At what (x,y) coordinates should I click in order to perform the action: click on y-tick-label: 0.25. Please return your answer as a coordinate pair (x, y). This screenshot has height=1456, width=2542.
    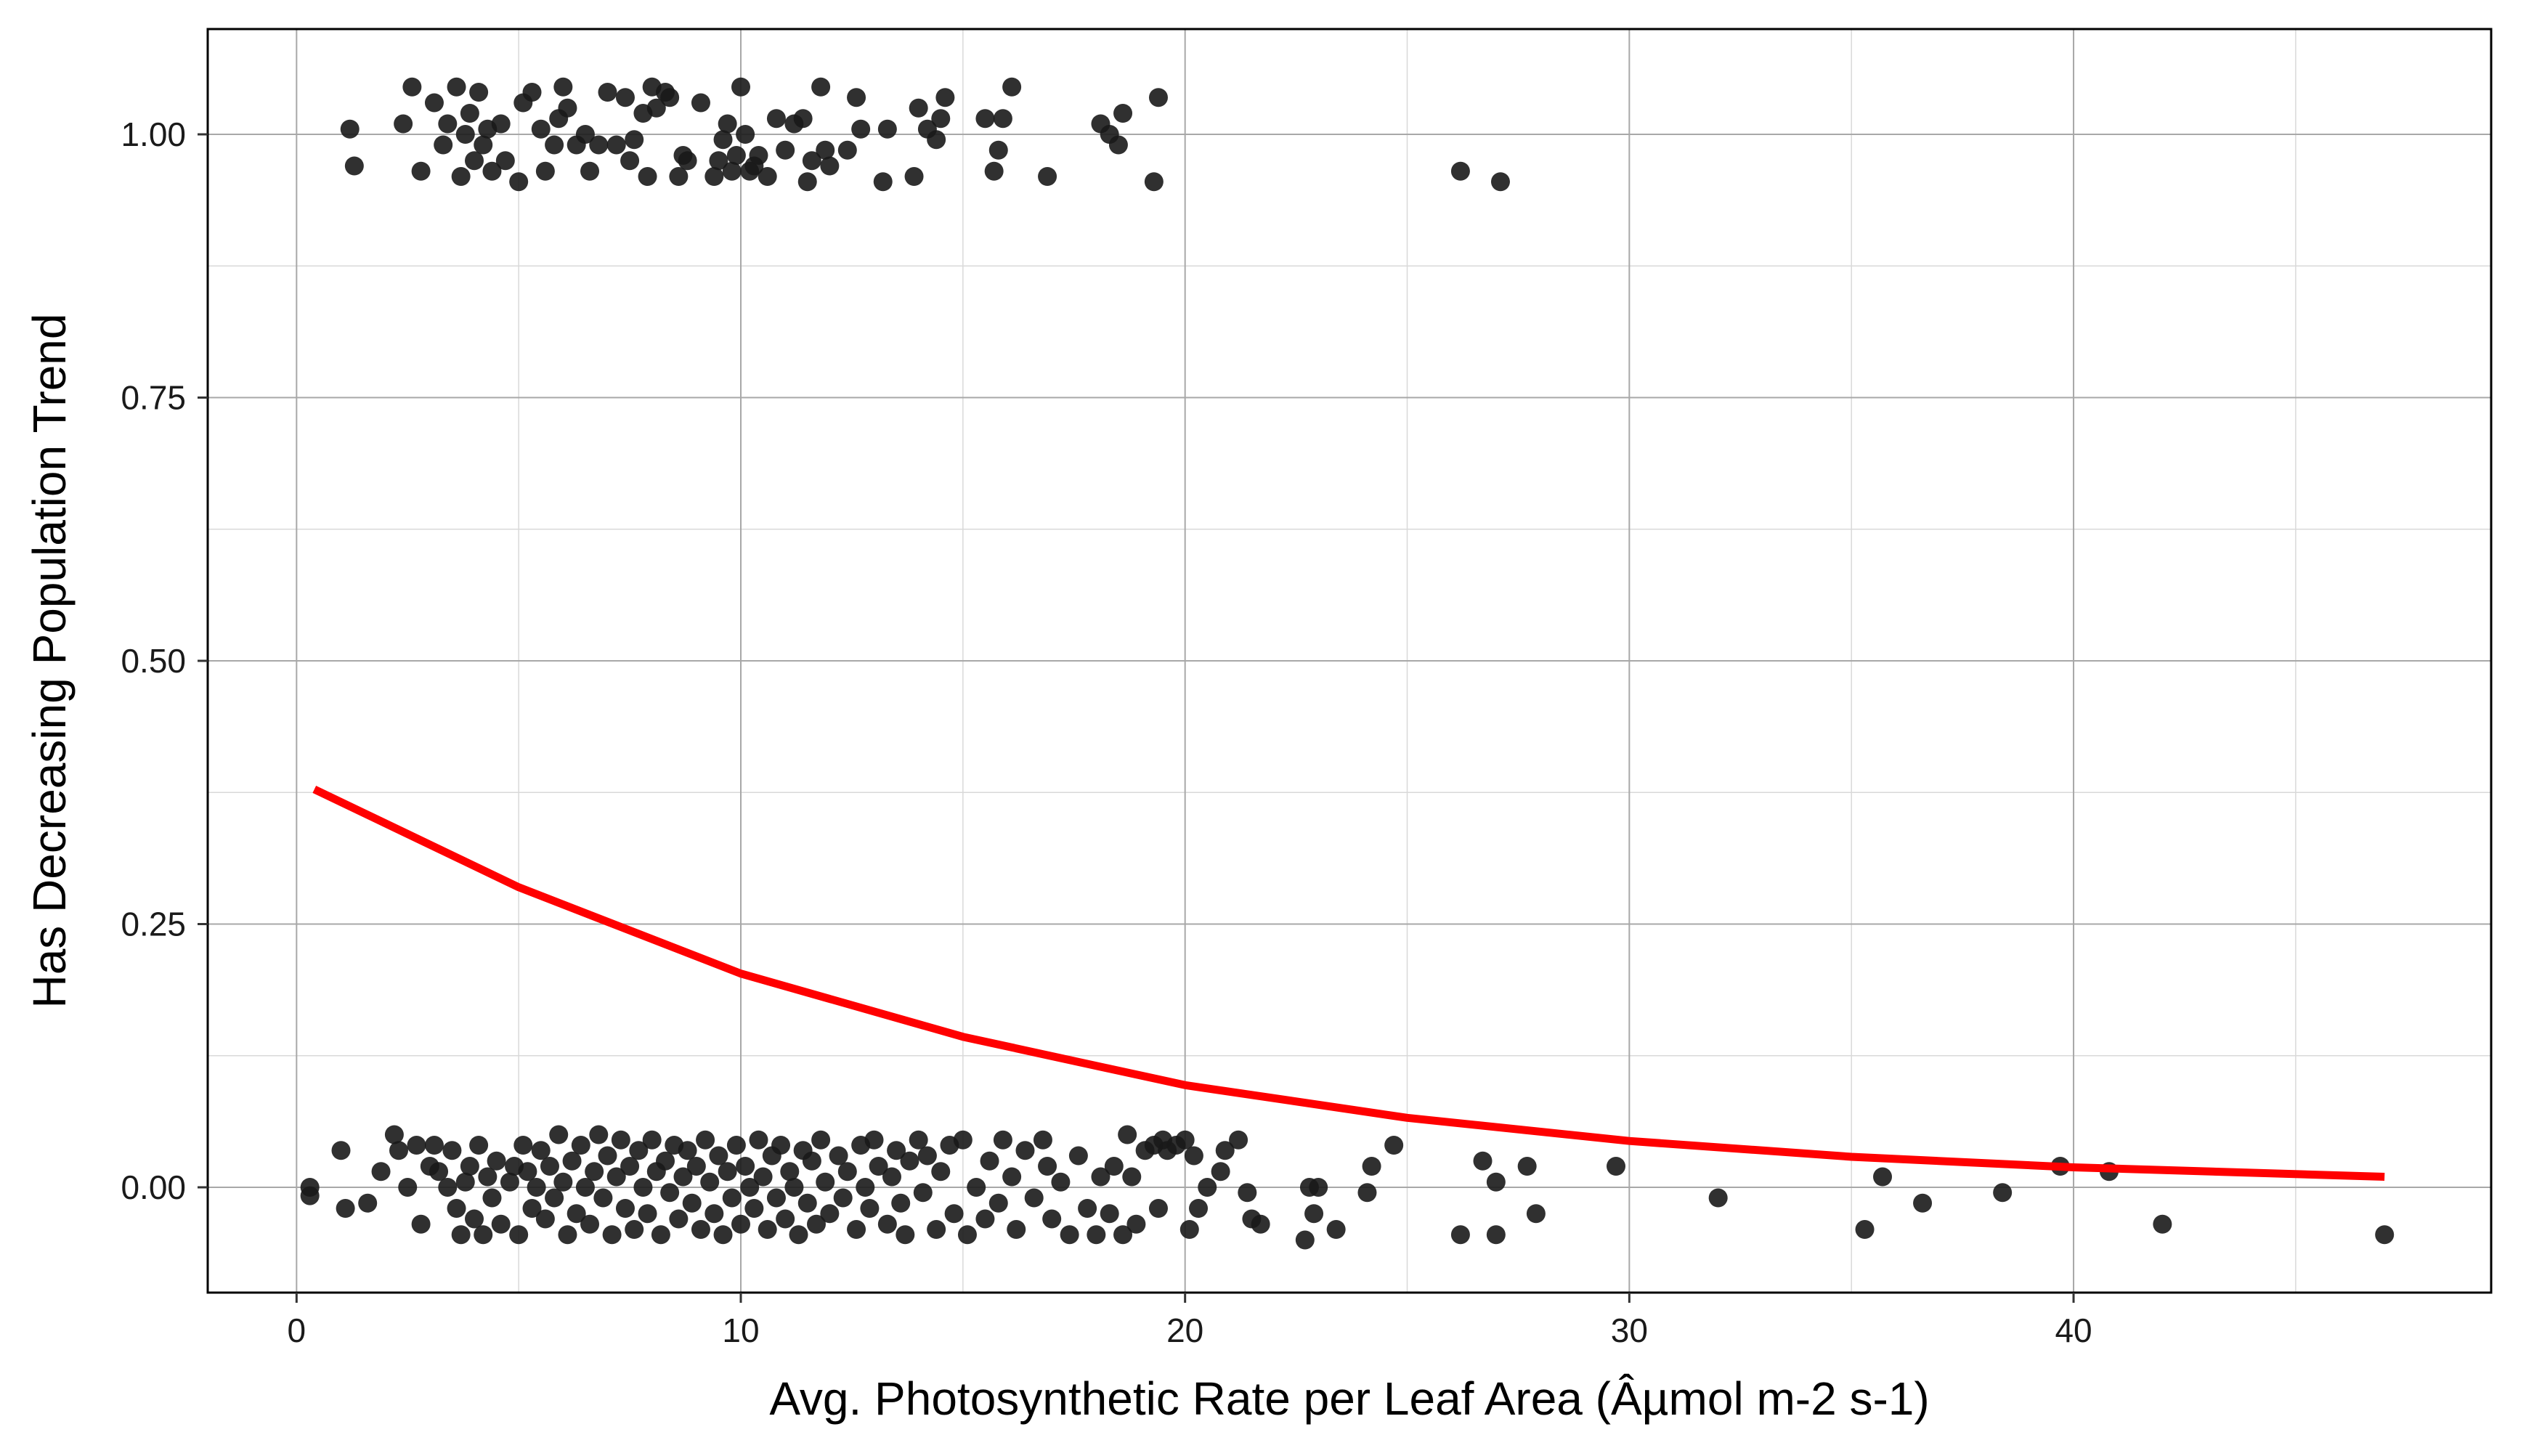
    Looking at the image, I should click on (154, 925).